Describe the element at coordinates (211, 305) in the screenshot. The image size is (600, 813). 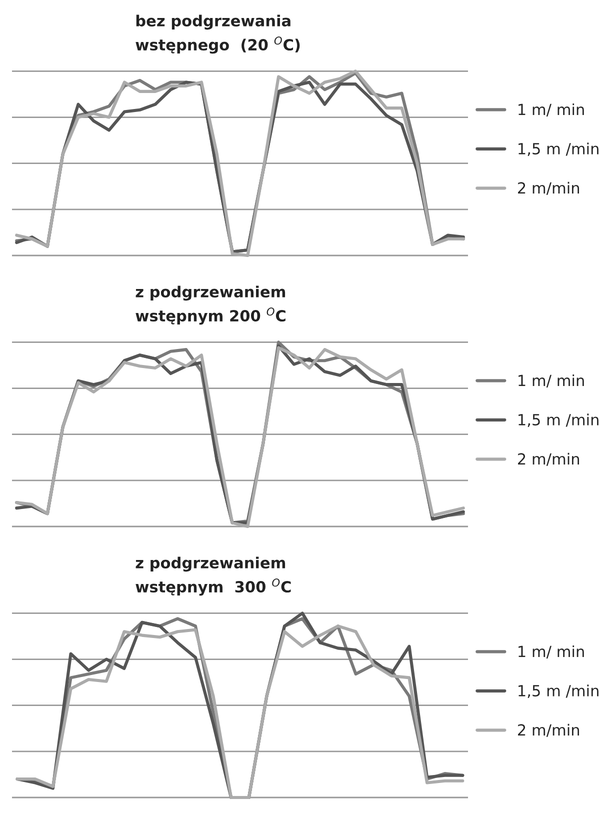
I see `chart-title: z podgrzewaniem wstępnym 200 $^{O}$C` at that location.